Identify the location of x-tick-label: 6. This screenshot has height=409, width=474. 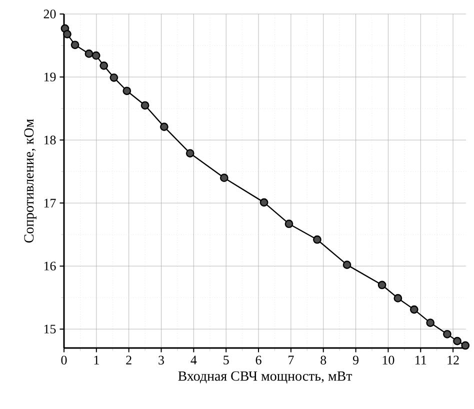
(259, 360).